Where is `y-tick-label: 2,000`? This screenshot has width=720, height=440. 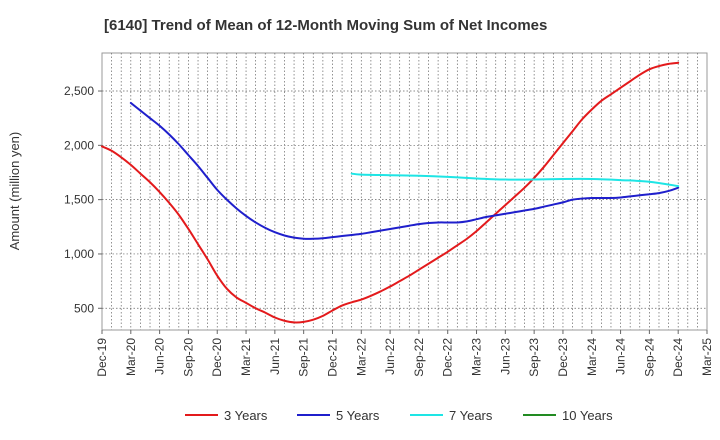 y-tick-label: 2,000 is located at coordinates (79, 145).